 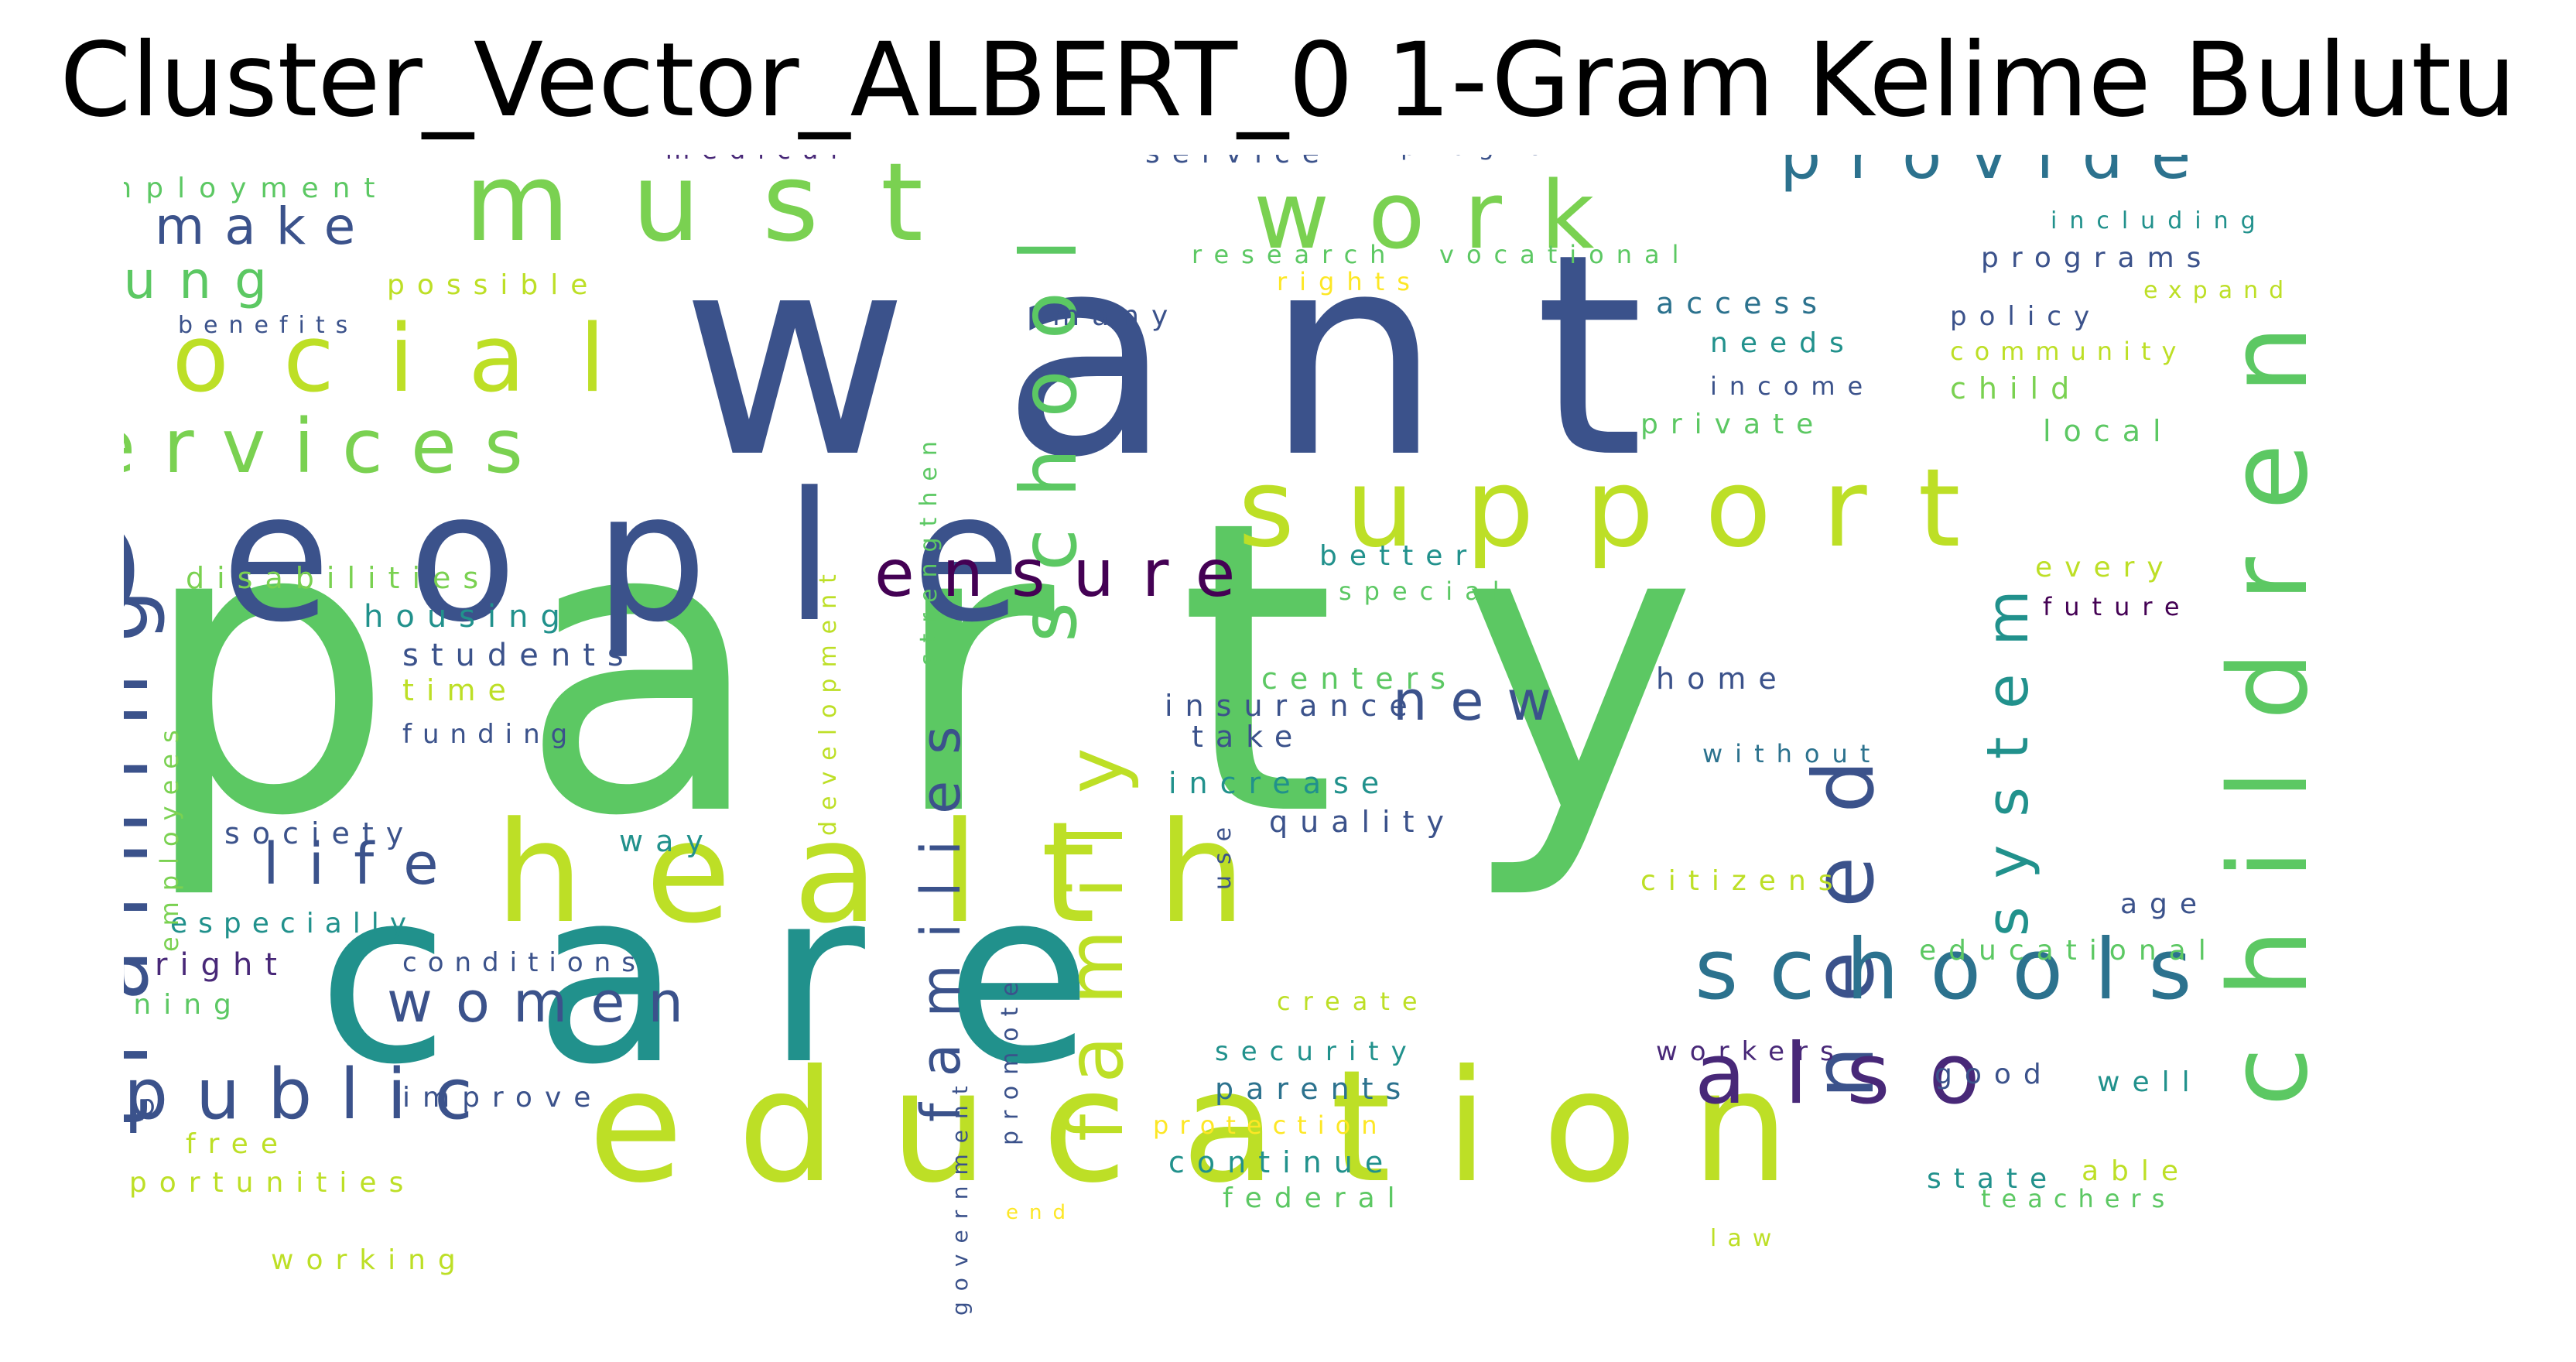 What do you see at coordinates (1068, 573) in the screenshot?
I see `word-ensure: ensure` at bounding box center [1068, 573].